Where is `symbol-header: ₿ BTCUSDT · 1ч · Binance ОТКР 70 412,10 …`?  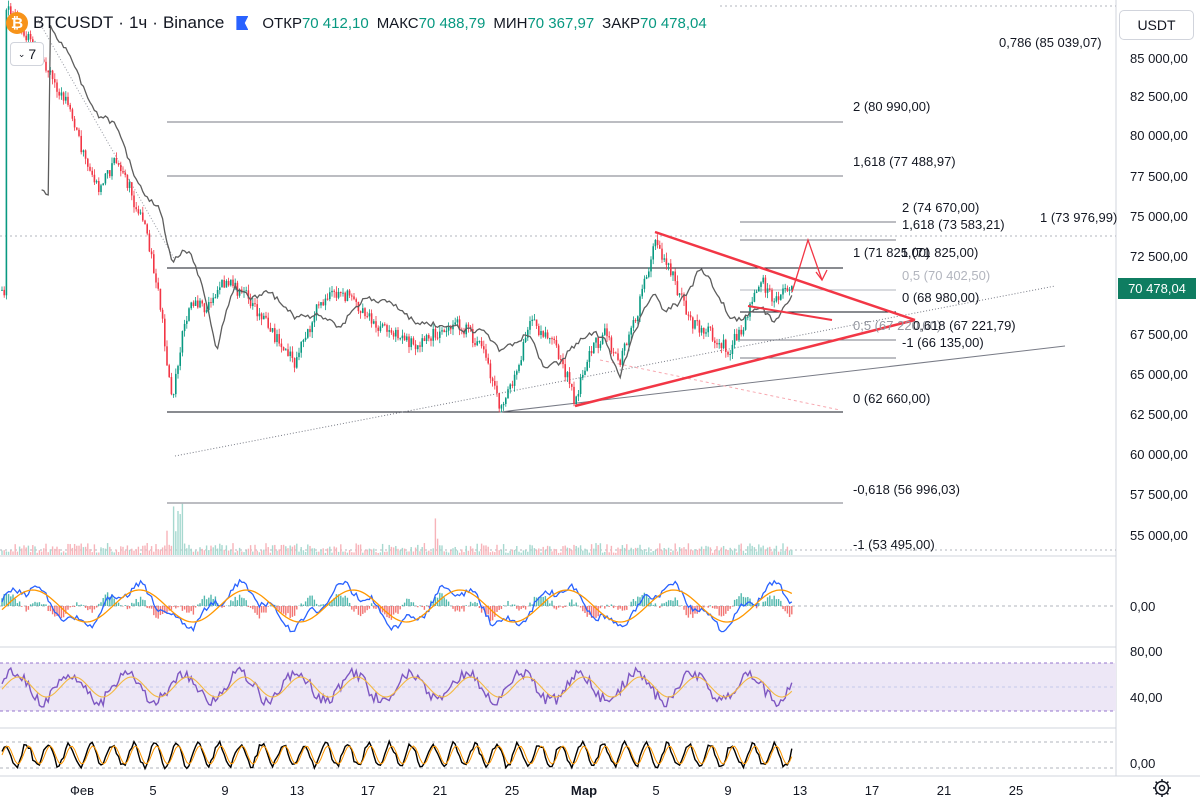 symbol-header: ₿ BTCUSDT · 1ч · Binance ОТКР 70 412,10 … is located at coordinates (360, 23).